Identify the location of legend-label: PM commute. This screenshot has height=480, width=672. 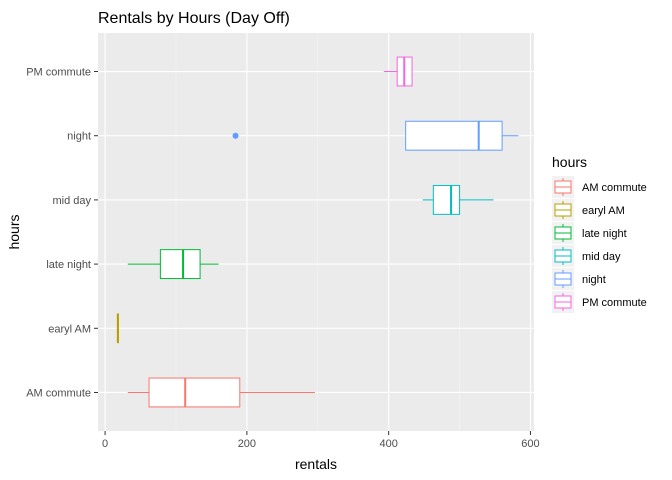
(614, 303).